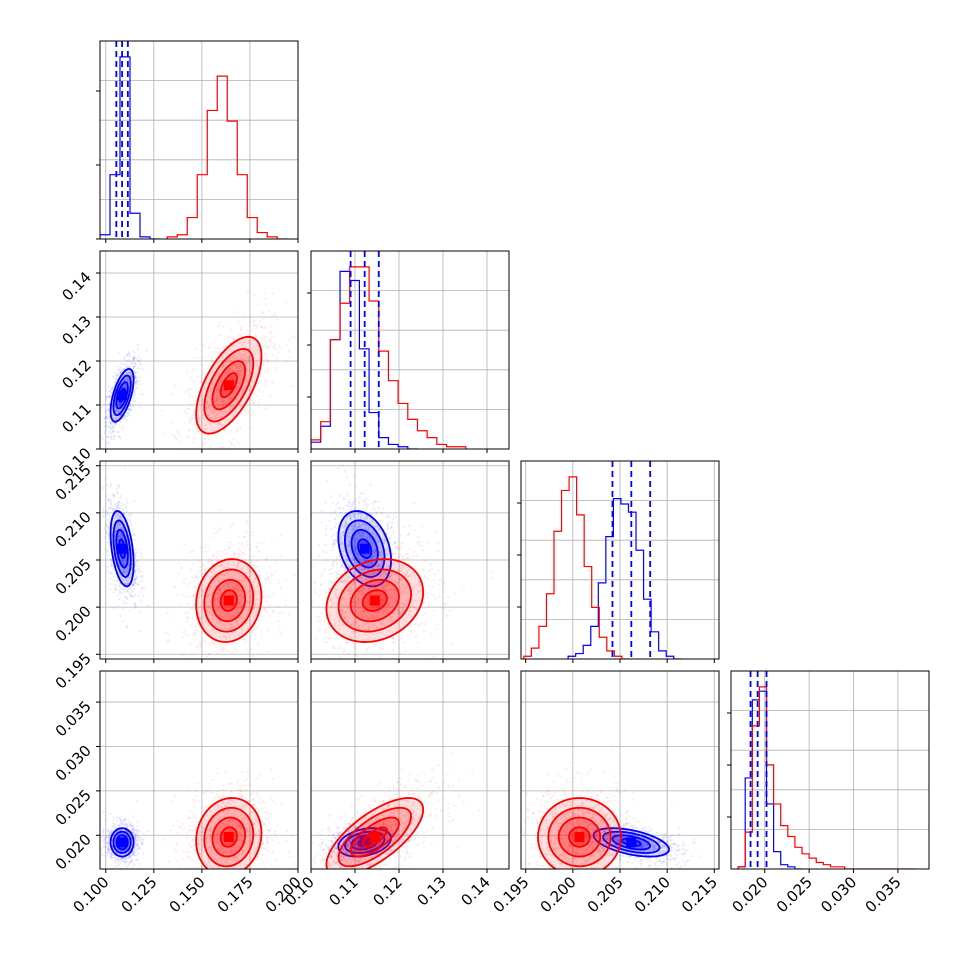 Image resolution: width=970 pixels, height=970 pixels. I want to click on x-tick-label: 0.035, so click(883, 894).